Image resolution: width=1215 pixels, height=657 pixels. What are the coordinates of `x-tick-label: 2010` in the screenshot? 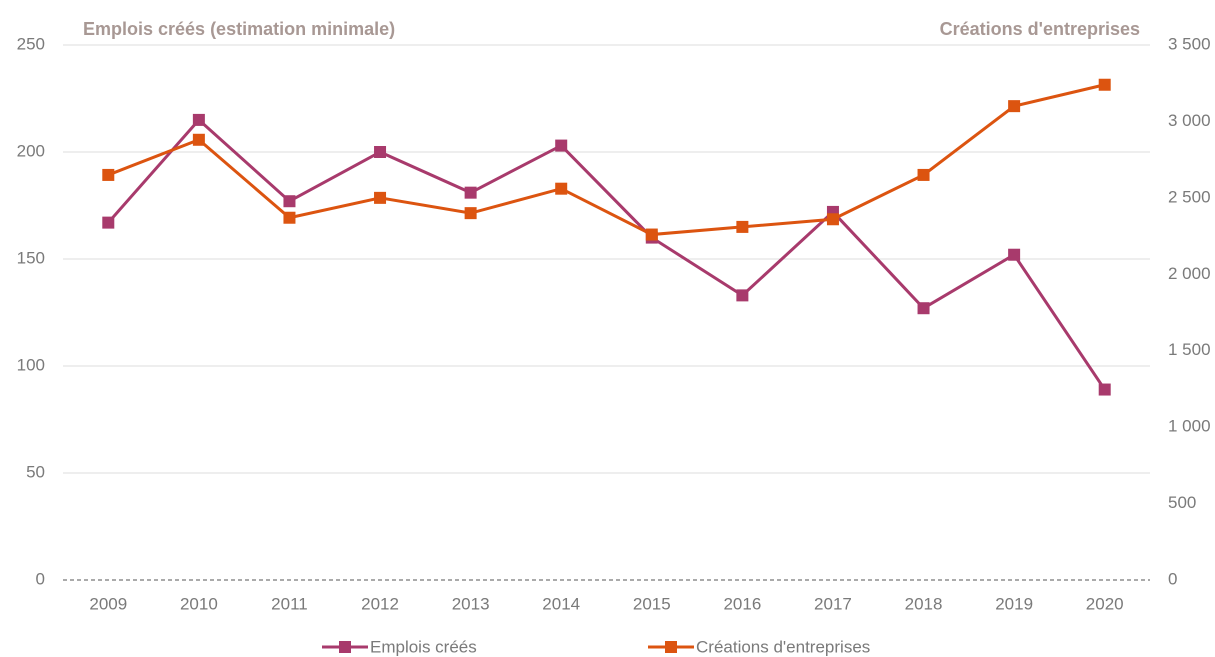 It's located at (199, 603).